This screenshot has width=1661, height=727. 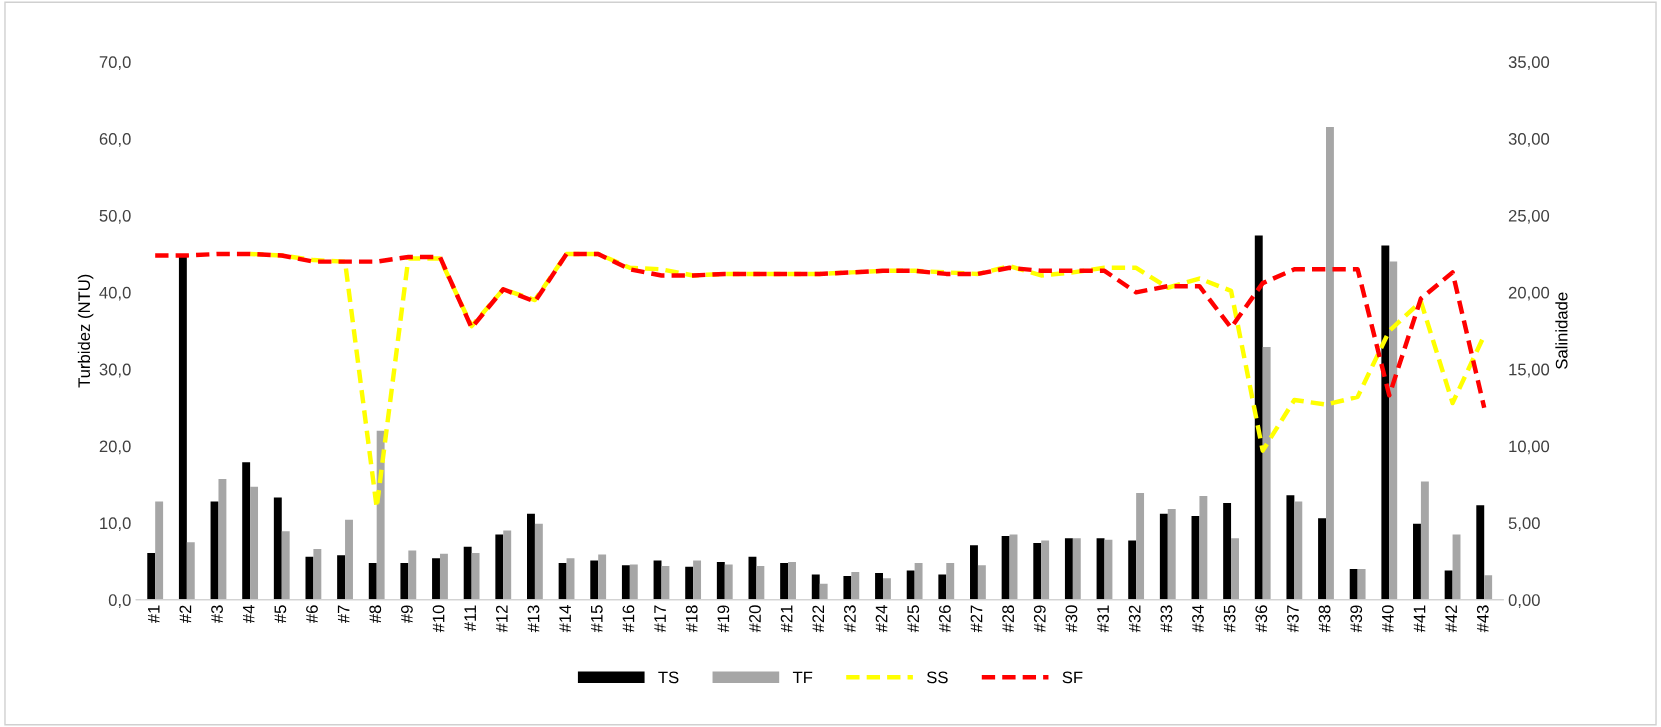 I want to click on x-tick-label: #17, so click(x=660, y=619).